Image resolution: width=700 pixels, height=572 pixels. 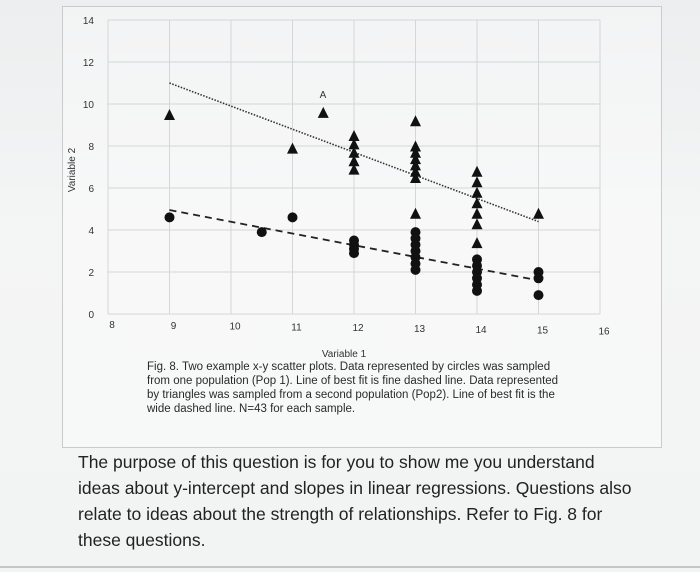 I want to click on x-tick-label: 8, so click(x=112, y=325).